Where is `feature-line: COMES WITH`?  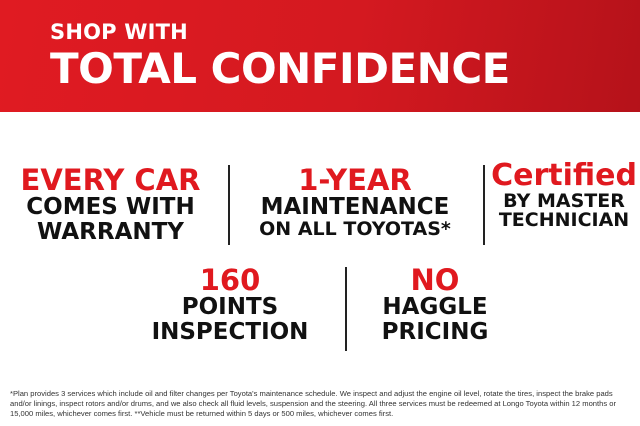
feature-line: COMES WITH is located at coordinates (110, 207).